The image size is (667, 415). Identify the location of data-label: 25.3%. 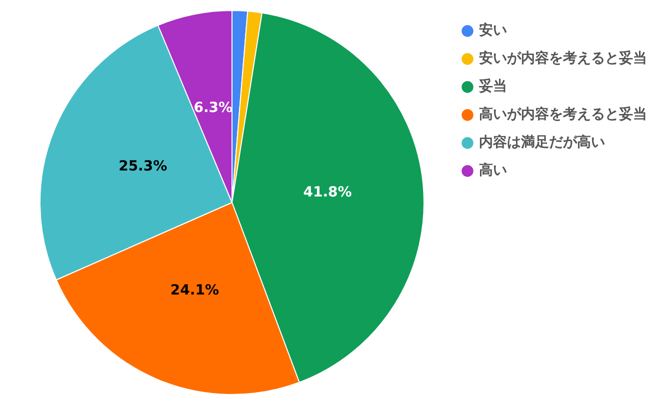
(143, 166).